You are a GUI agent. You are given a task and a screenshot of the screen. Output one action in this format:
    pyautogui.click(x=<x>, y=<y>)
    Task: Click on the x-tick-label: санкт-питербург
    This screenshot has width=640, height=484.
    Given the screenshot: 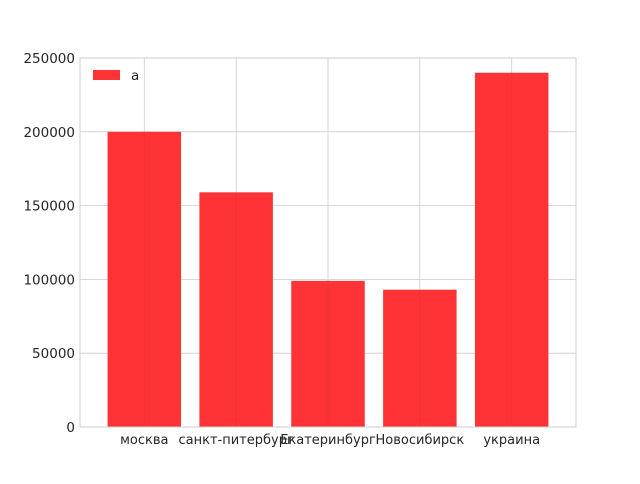 What is the action you would take?
    pyautogui.click(x=235, y=440)
    